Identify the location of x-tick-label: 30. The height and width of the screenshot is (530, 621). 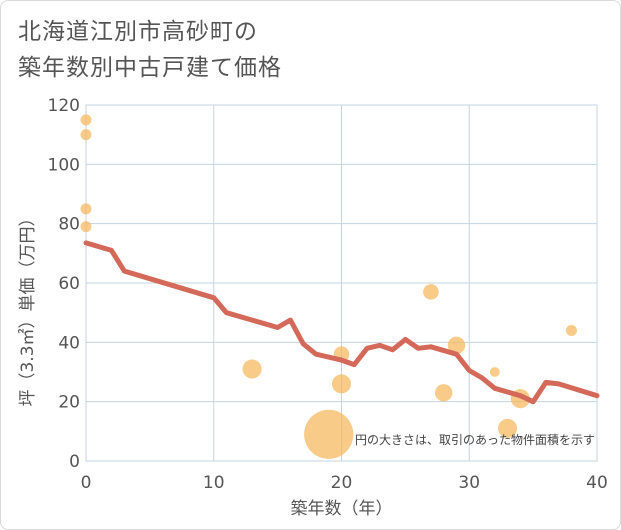
(469, 483).